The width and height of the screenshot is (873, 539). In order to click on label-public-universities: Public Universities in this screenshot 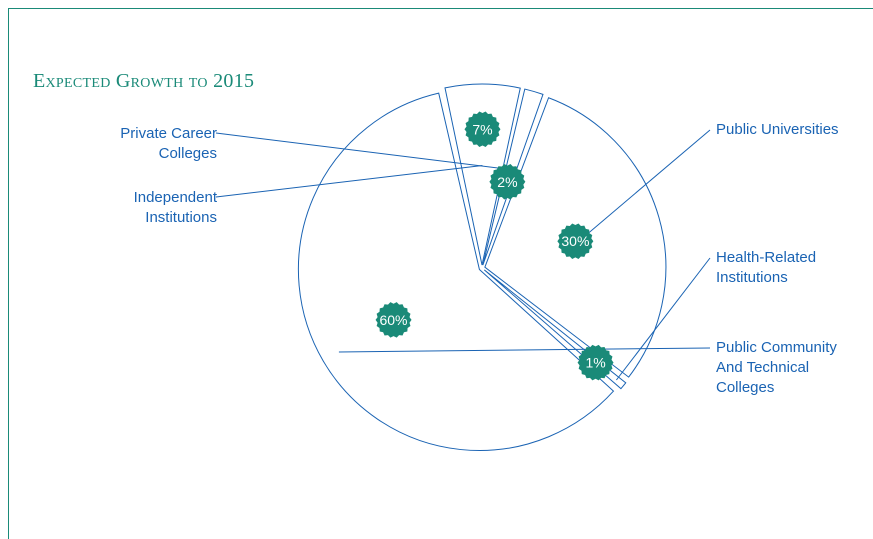, I will do `click(791, 130)`.